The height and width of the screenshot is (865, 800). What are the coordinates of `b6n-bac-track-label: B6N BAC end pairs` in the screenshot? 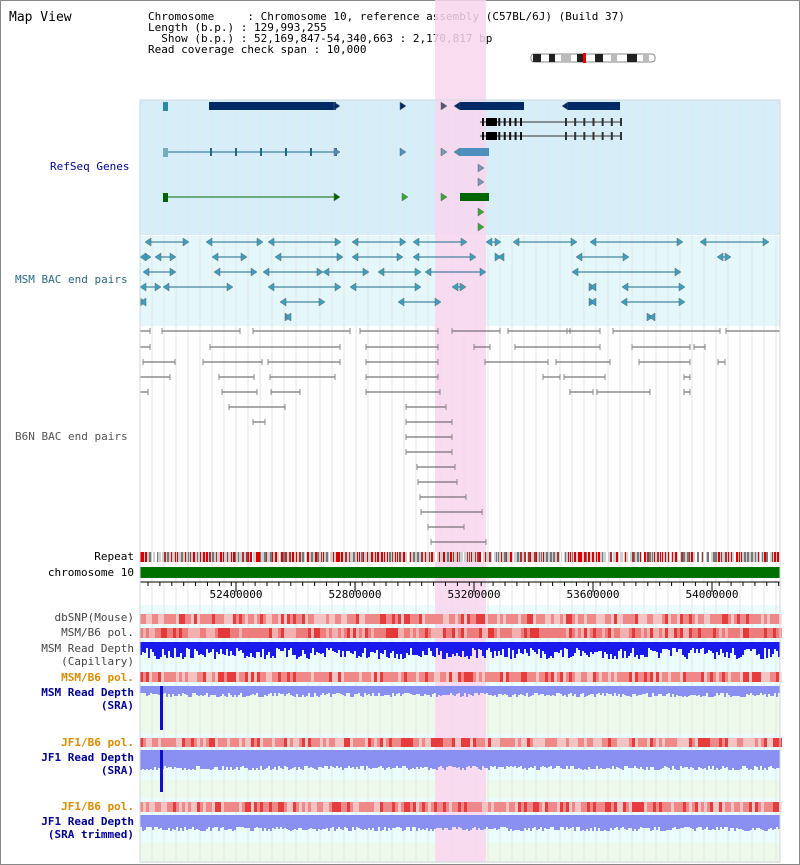 It's located at (71, 436).